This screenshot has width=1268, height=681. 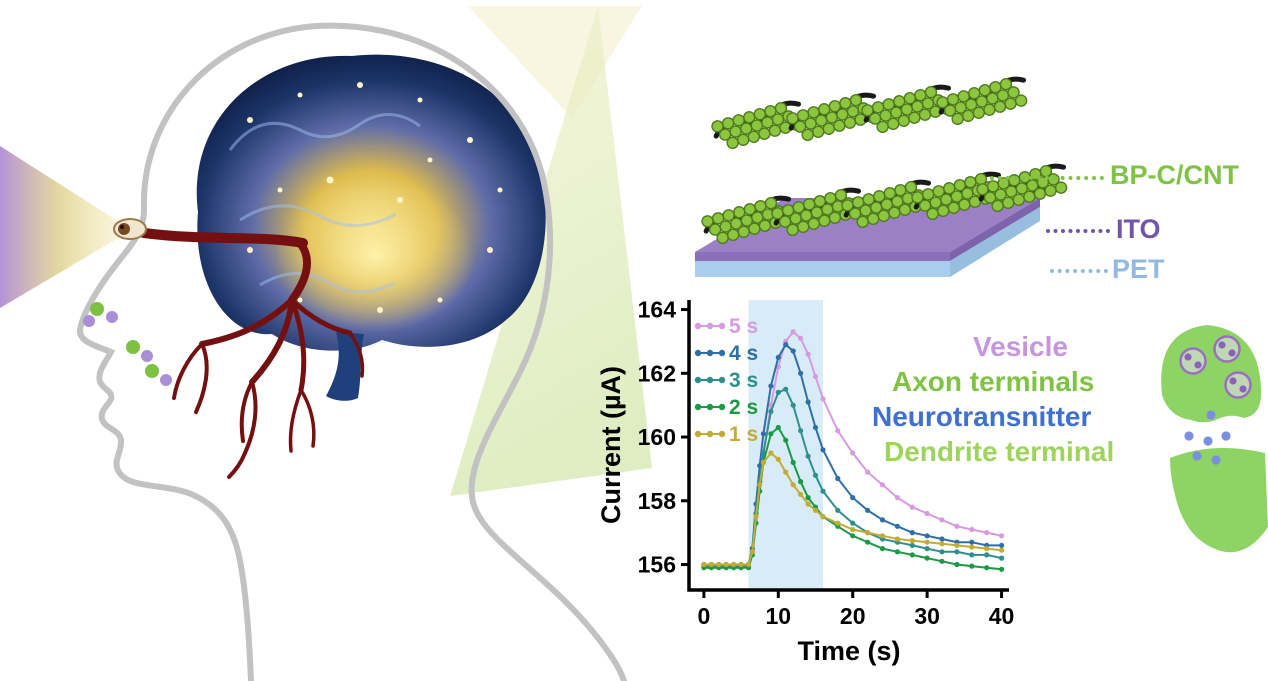 What do you see at coordinates (657, 310) in the screenshot?
I see `y-tick-label: 164` at bounding box center [657, 310].